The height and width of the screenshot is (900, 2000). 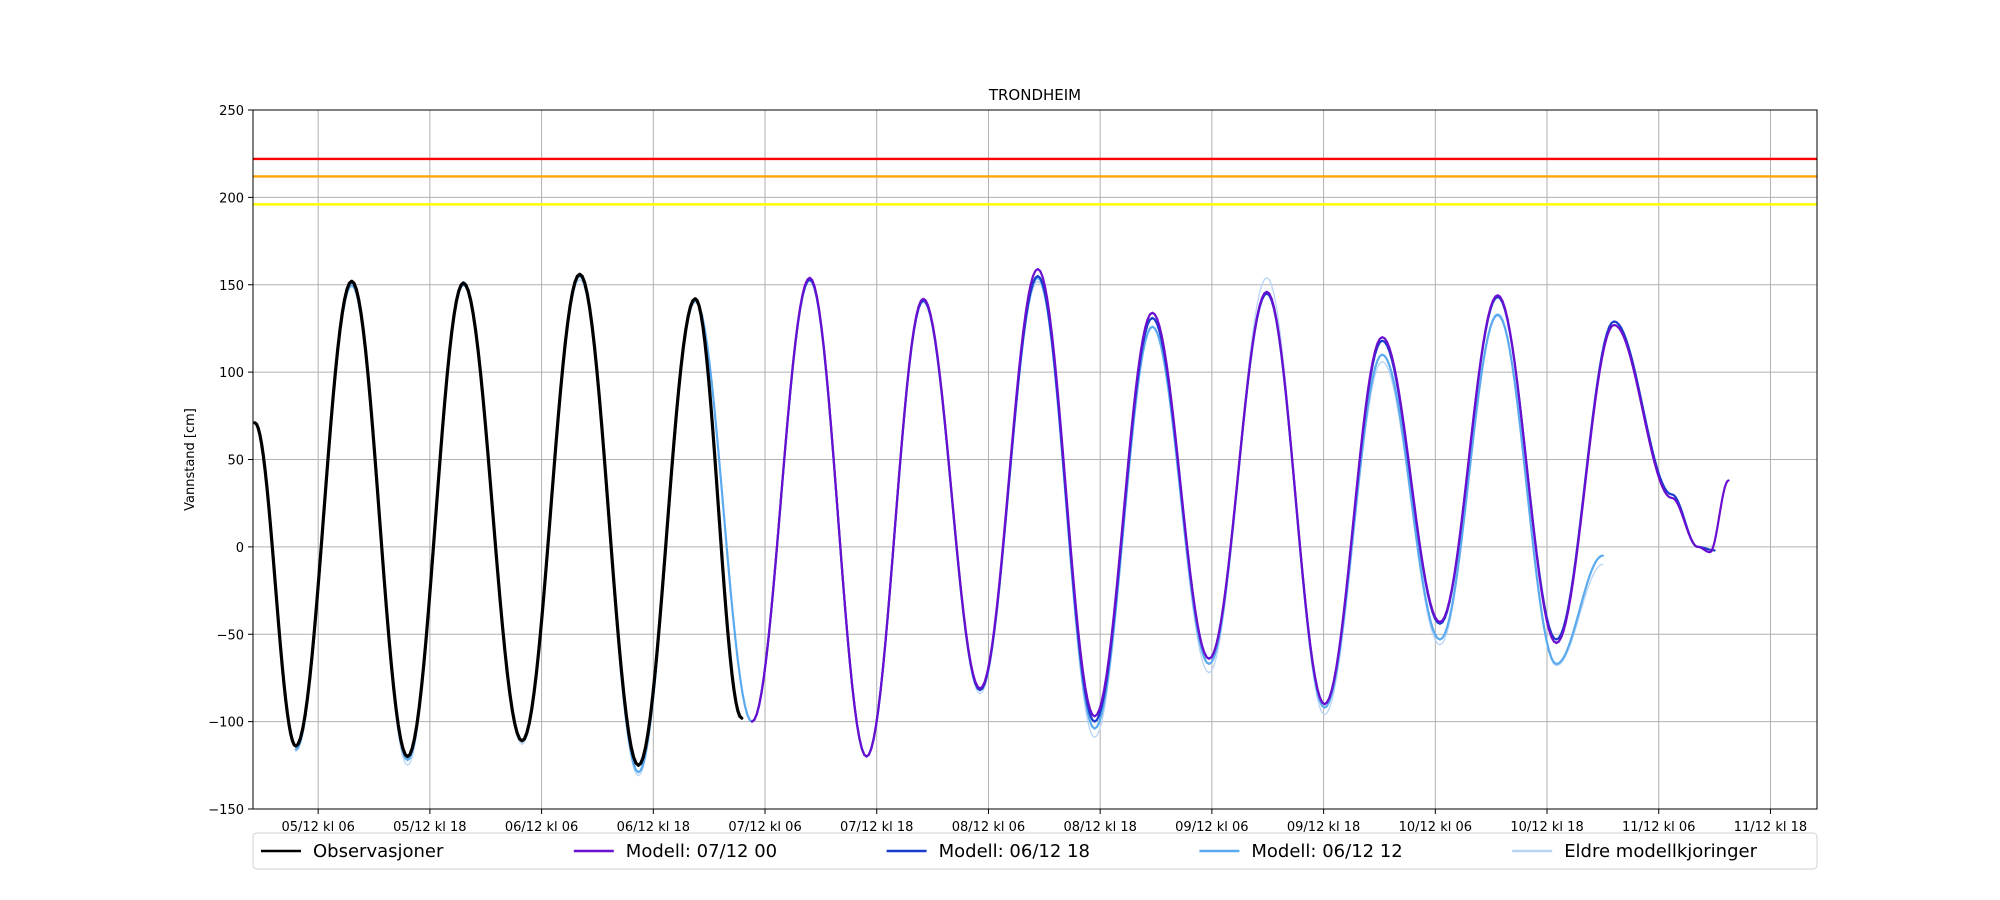 I want to click on x-tick-label: 05/12 kl 18, so click(x=429, y=827).